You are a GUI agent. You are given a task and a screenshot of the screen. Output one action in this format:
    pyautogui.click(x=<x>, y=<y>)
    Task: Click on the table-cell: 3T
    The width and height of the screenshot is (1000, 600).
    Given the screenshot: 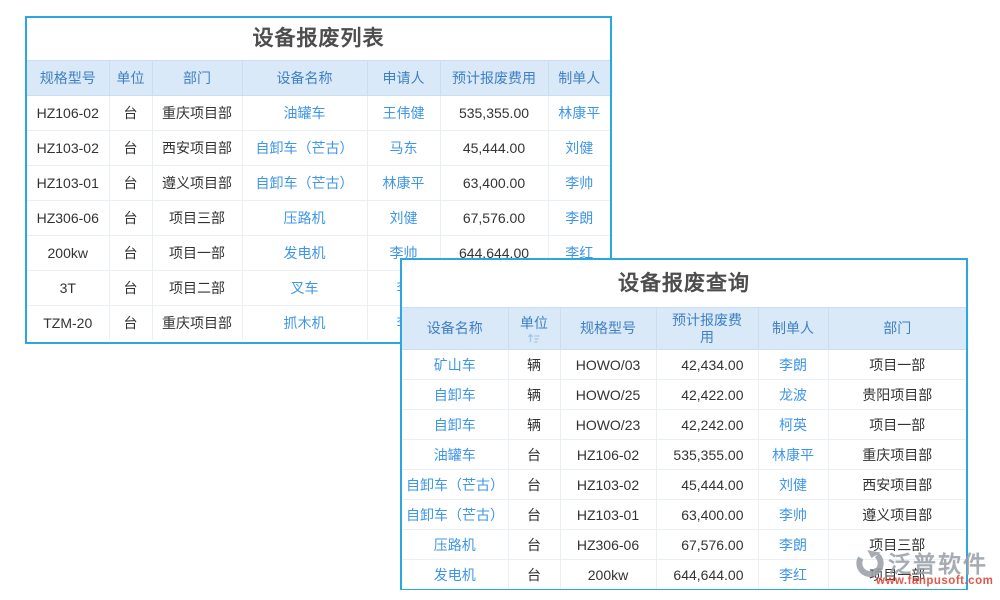 What is the action you would take?
    pyautogui.click(x=68, y=288)
    